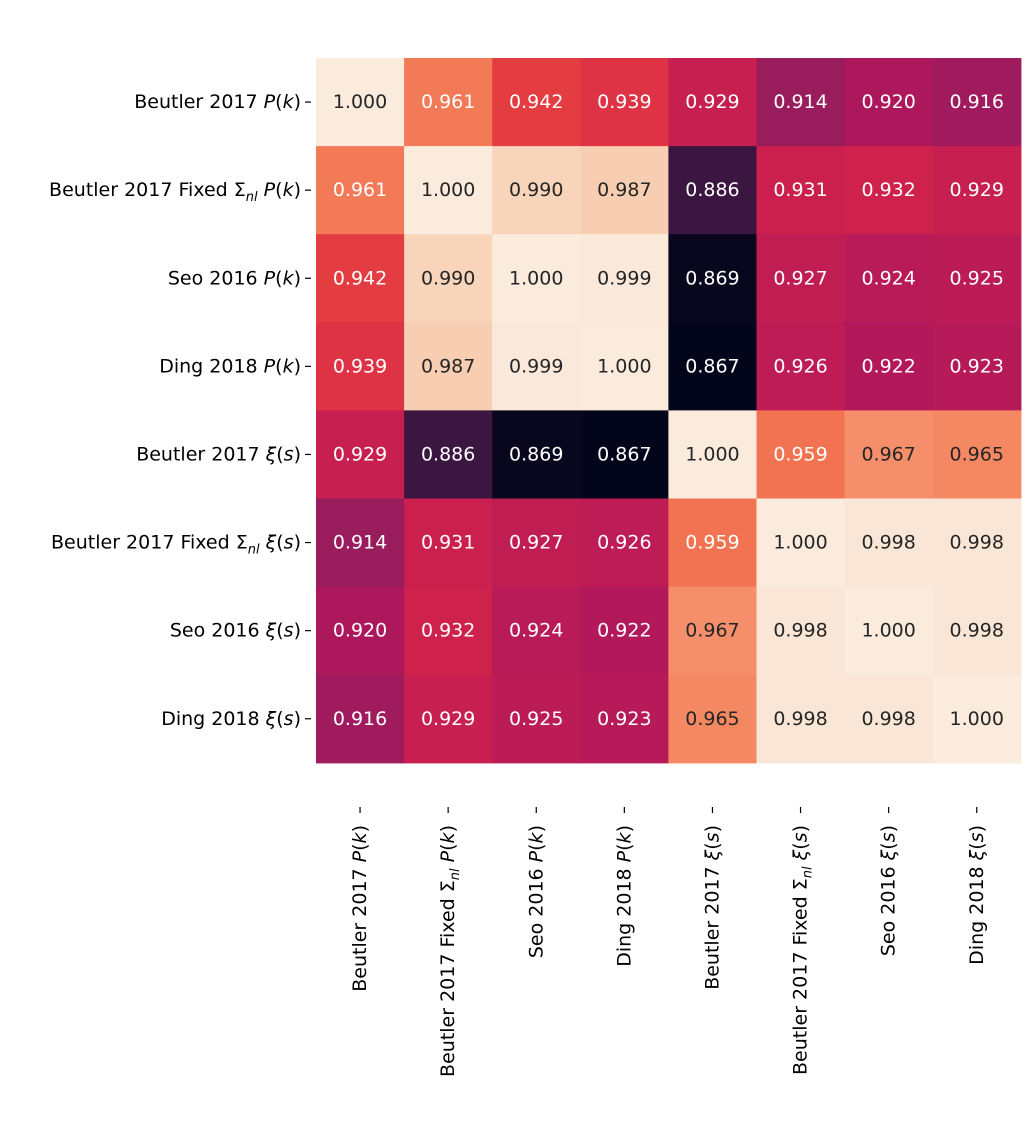 Image resolution: width=1035 pixels, height=1127 pixels. Describe the element at coordinates (712, 907) in the screenshot. I see `x-tick-label-4: Beutler 2017 ξ(s)` at that location.